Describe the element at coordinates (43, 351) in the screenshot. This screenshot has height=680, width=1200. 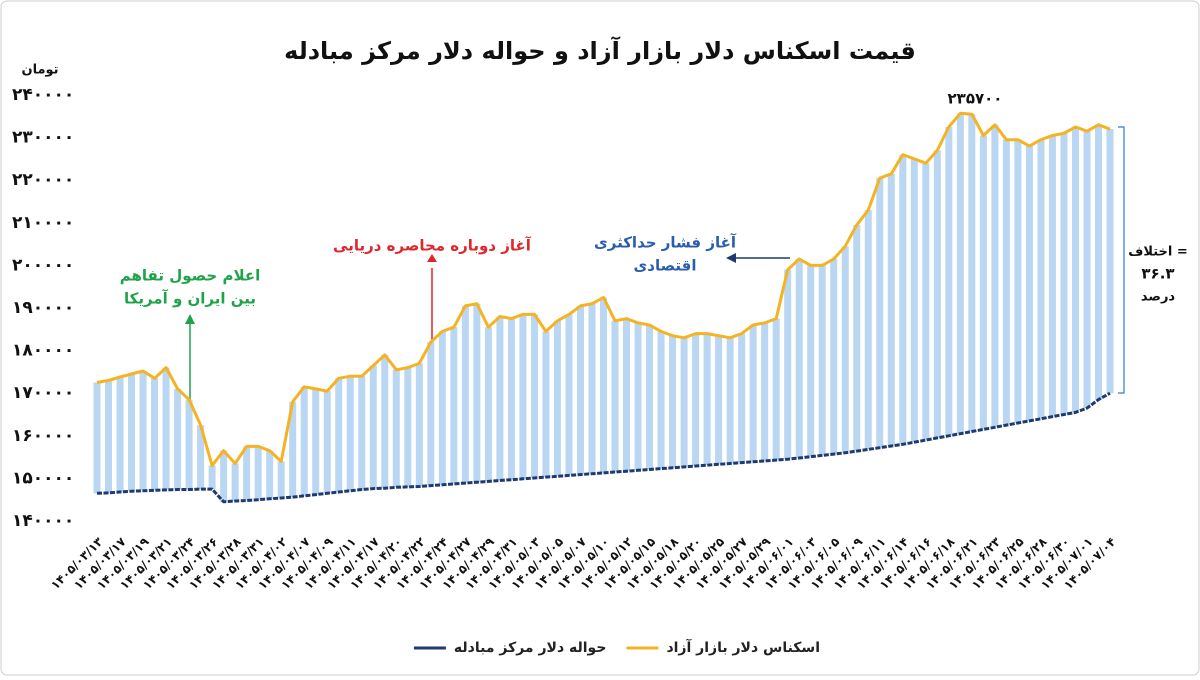
I see `y-tick-label: ۱۸۰۰۰۰` at that location.